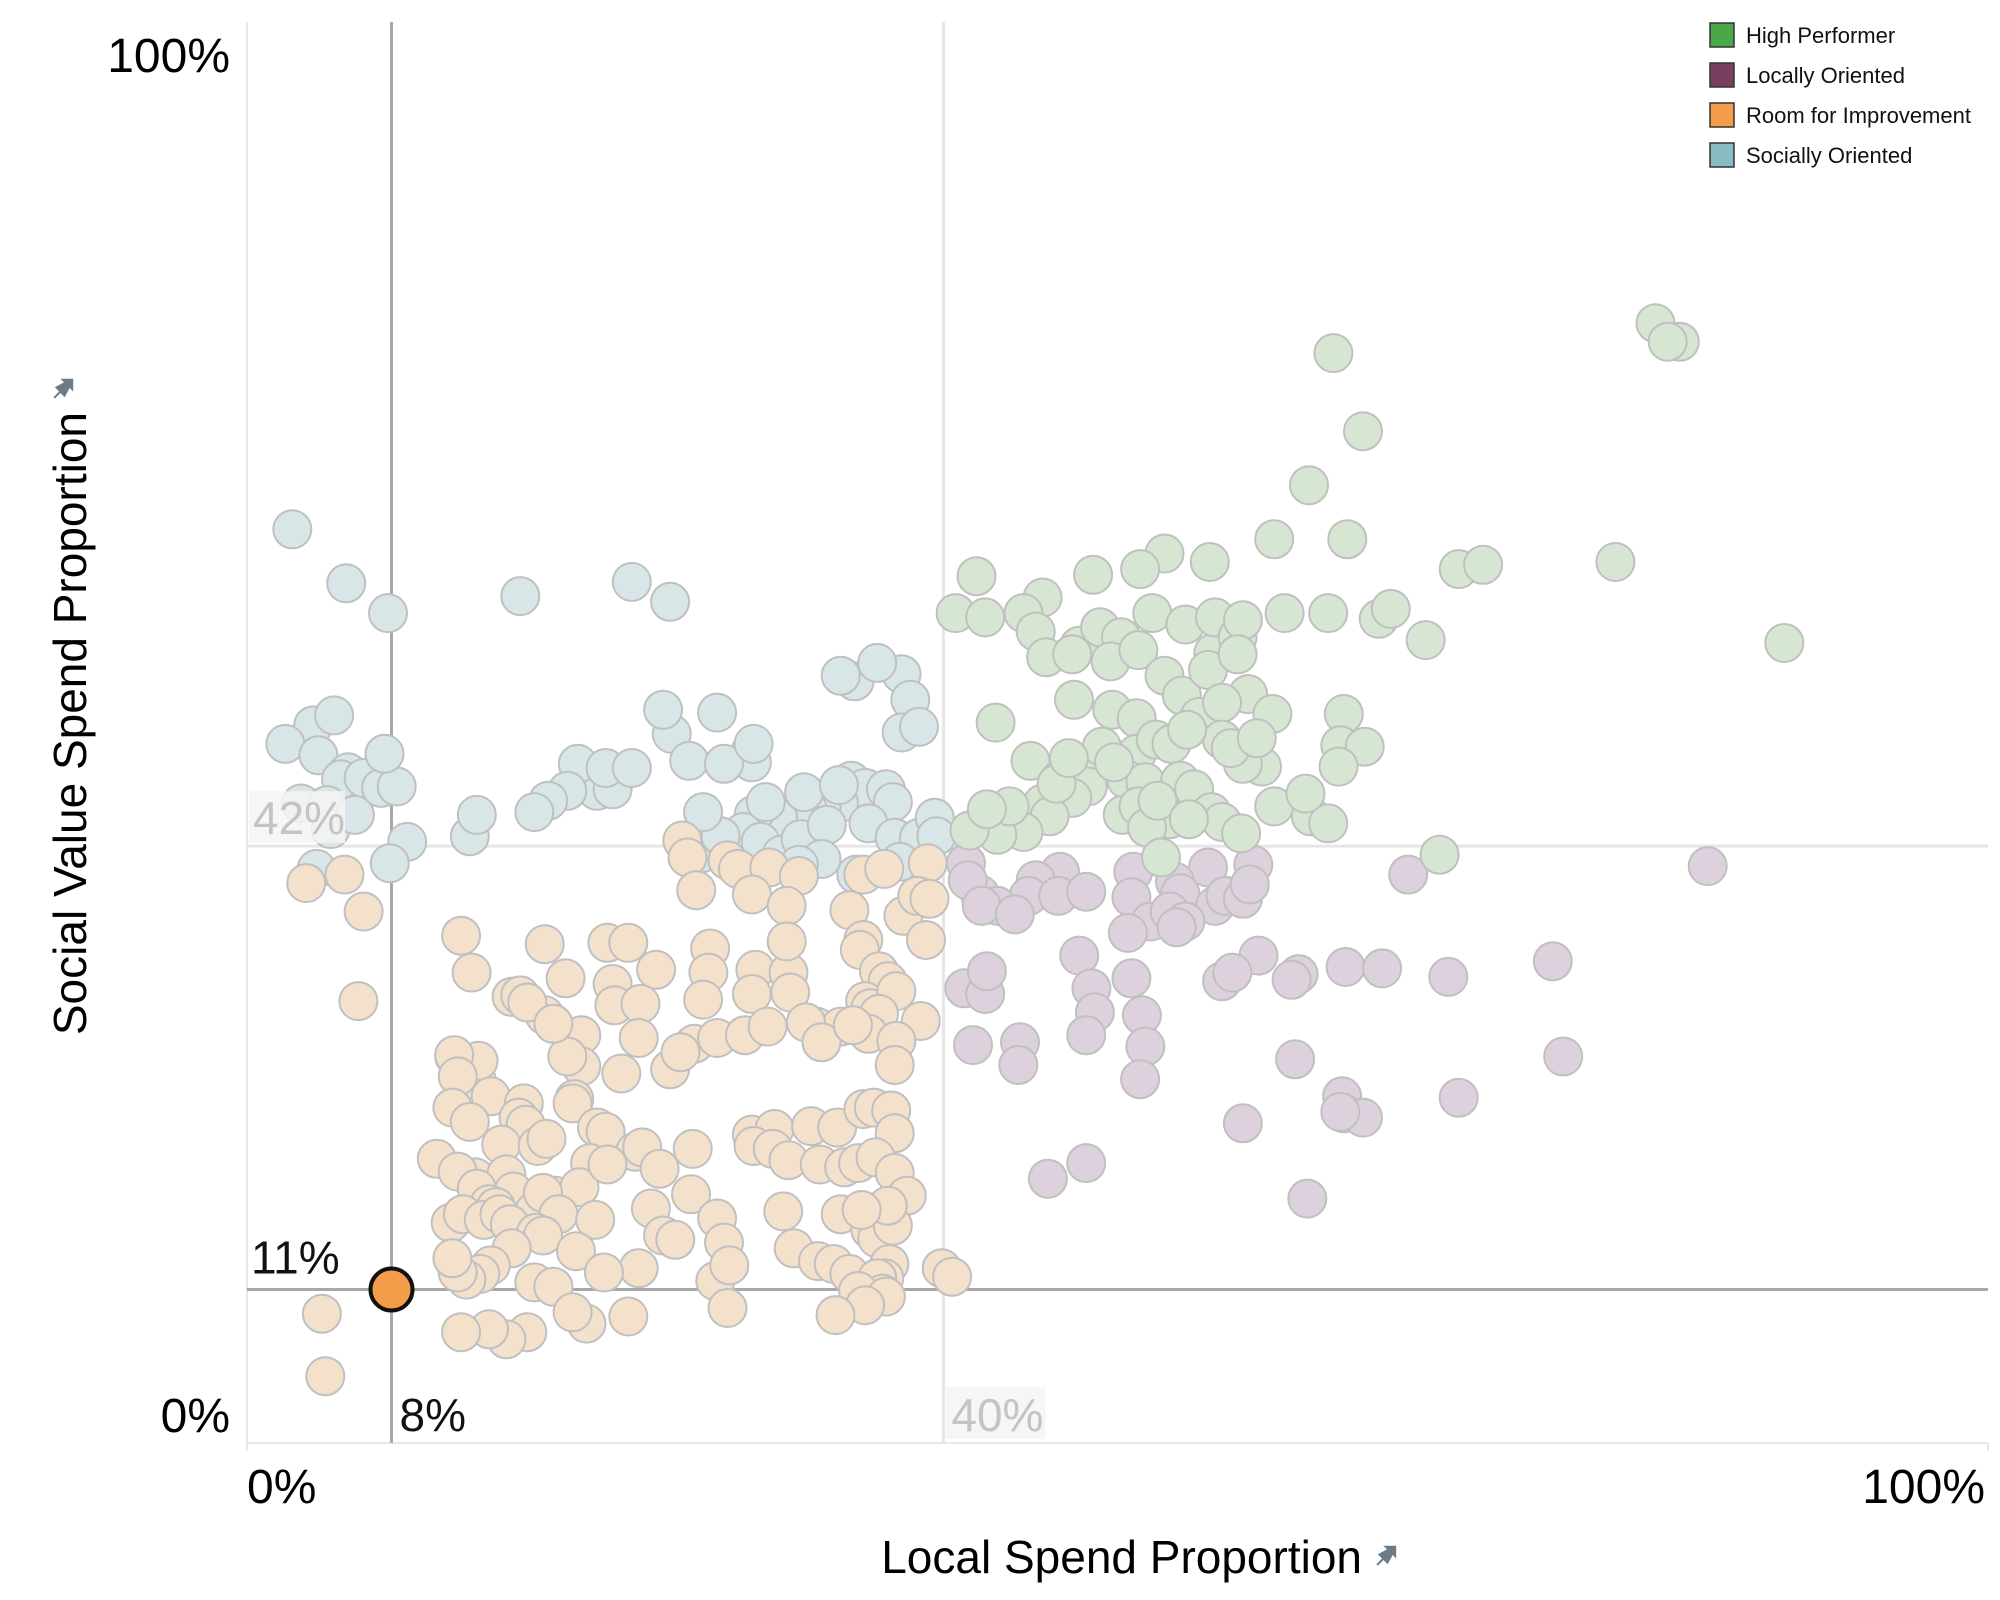  What do you see at coordinates (1121, 1557) in the screenshot?
I see `x-axis-title: Local Spend Proportion` at bounding box center [1121, 1557].